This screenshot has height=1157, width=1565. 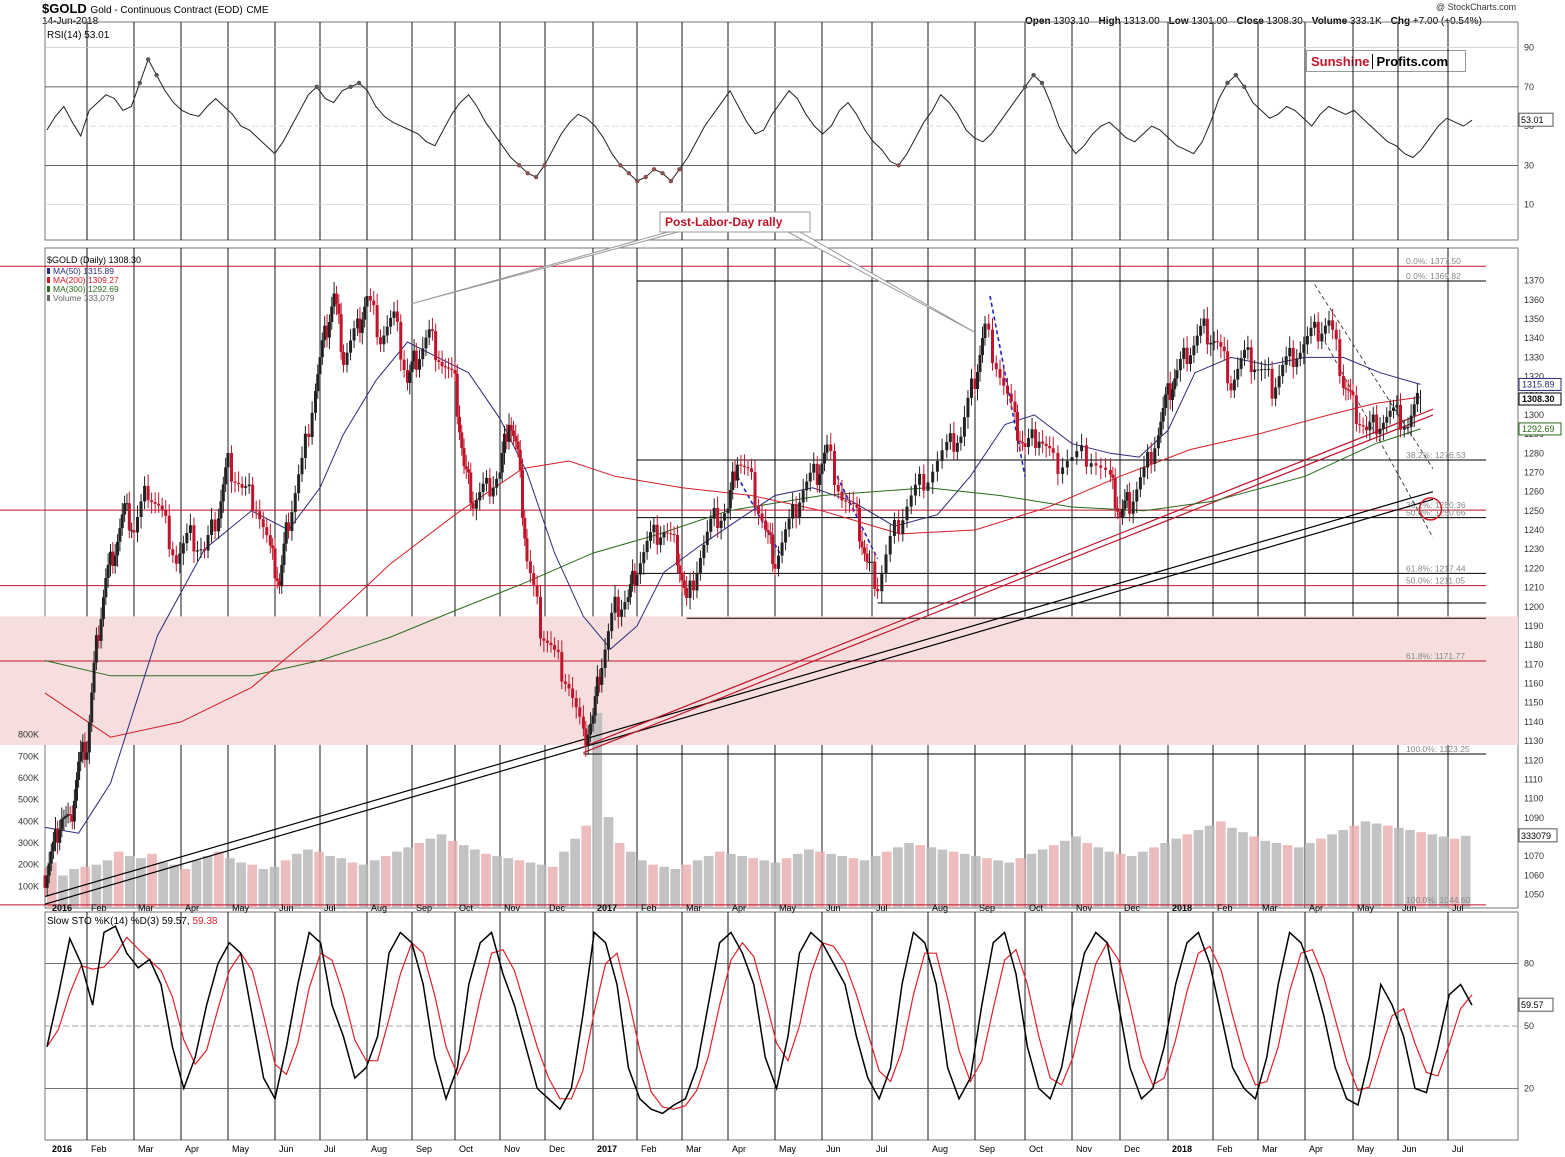 I want to click on volume-value-label: 333079, so click(x=1536, y=836).